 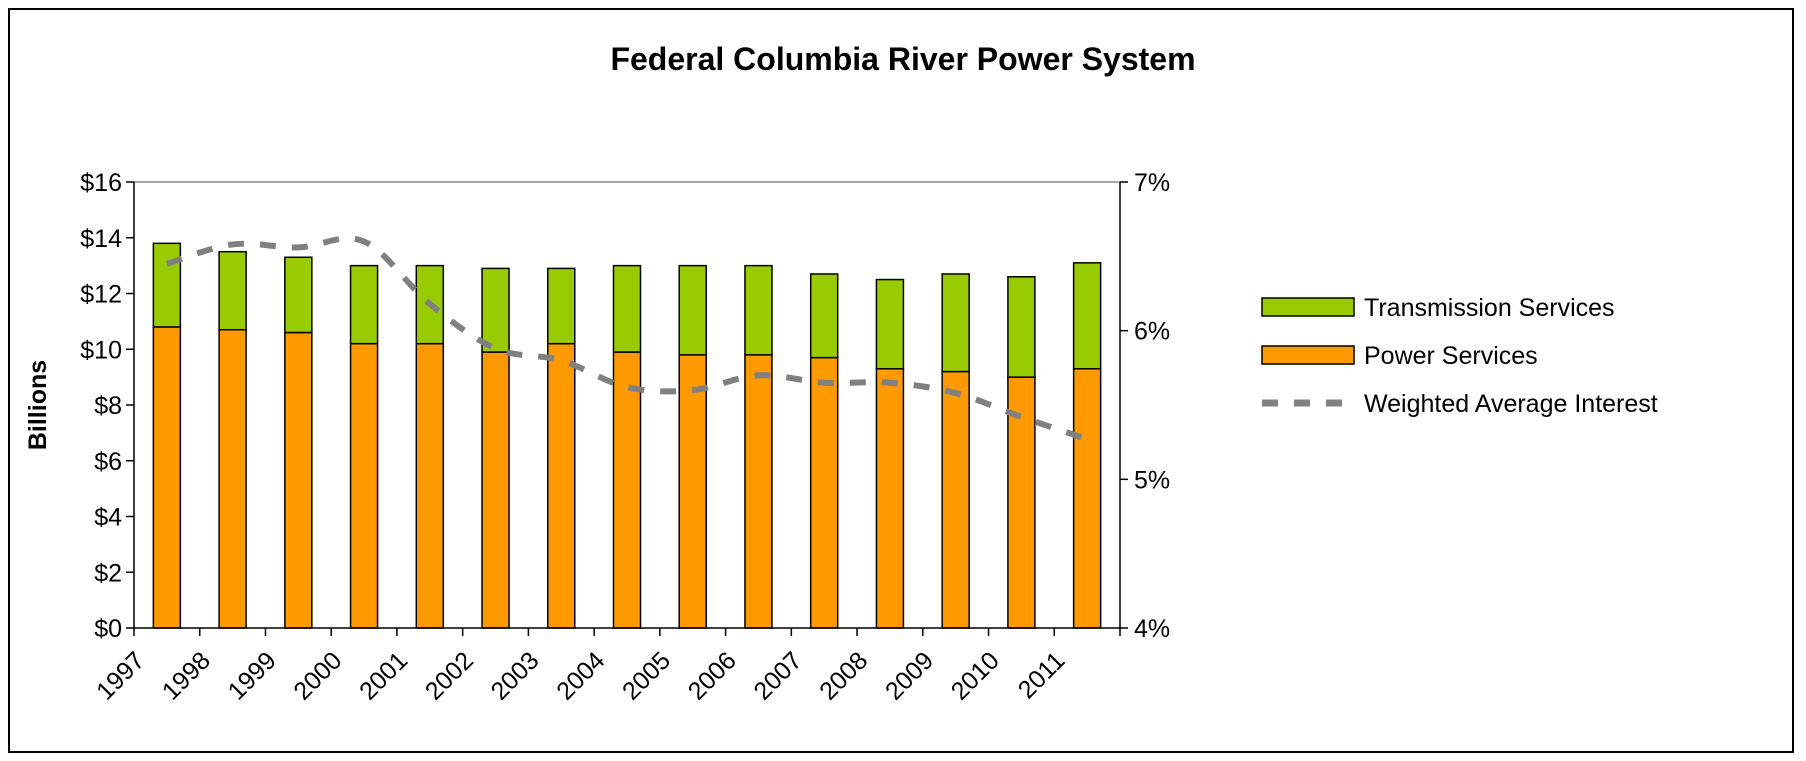 What do you see at coordinates (108, 629) in the screenshot?
I see `y-left-tick-label: $0` at bounding box center [108, 629].